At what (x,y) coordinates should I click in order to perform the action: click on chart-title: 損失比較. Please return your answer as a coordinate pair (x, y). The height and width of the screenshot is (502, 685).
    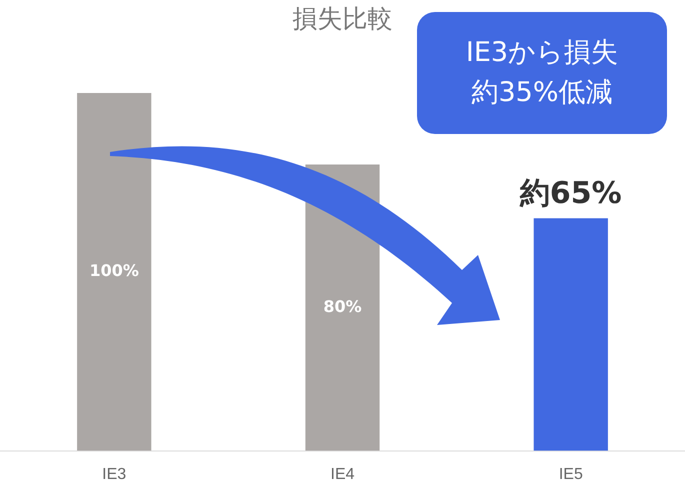
    Looking at the image, I should click on (343, 19).